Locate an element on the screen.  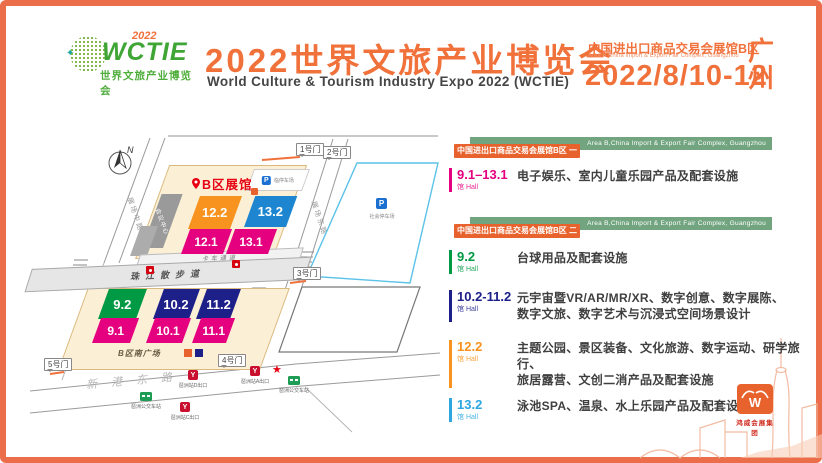
organizer-logo: W is located at coordinates (755, 399).